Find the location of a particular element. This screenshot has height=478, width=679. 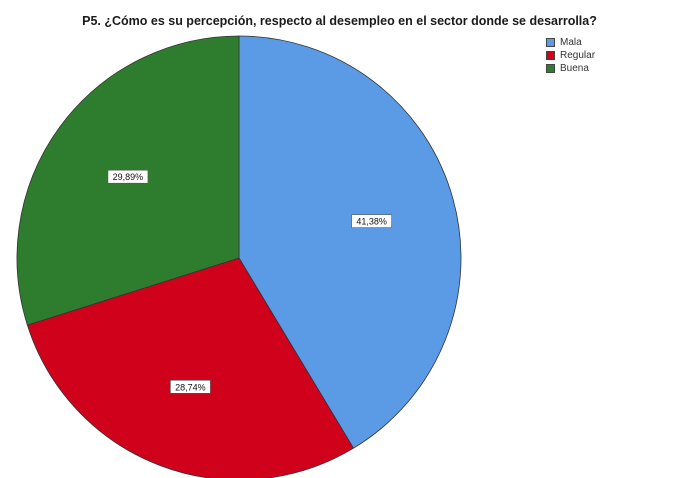

data-label-box-buena is located at coordinates (128, 176).